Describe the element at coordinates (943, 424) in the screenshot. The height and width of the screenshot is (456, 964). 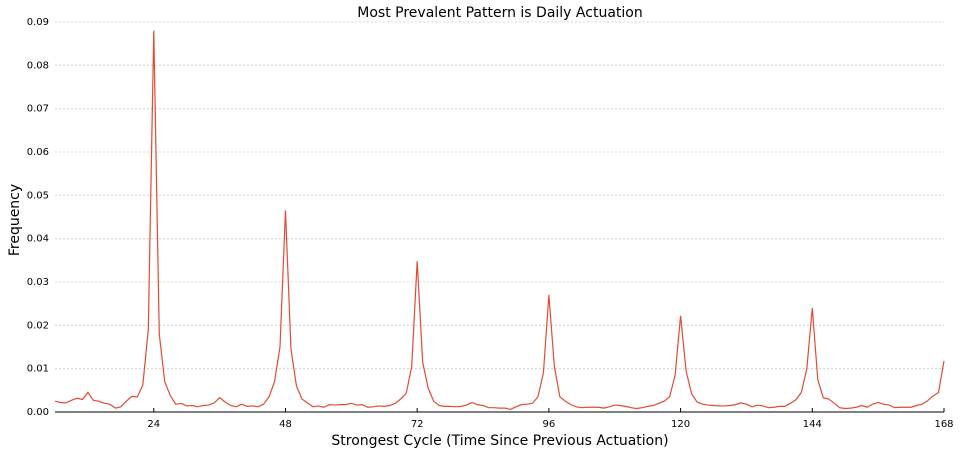
I see `x-tick-label: 168` at that location.